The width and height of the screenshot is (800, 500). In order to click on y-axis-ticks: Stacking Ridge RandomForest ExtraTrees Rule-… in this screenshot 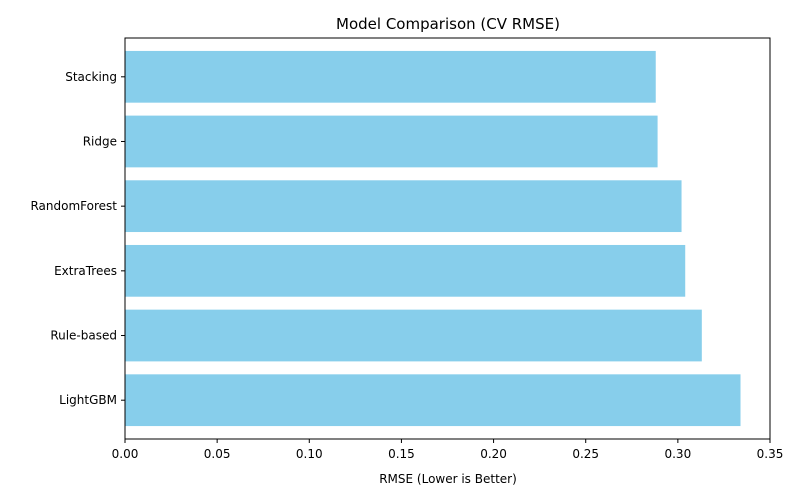, I will do `click(77, 238)`.